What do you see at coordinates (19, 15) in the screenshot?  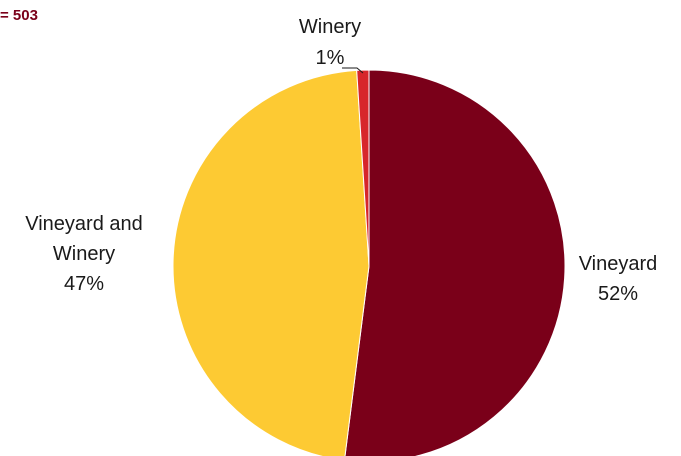 I see `sample-size-note: = 503` at bounding box center [19, 15].